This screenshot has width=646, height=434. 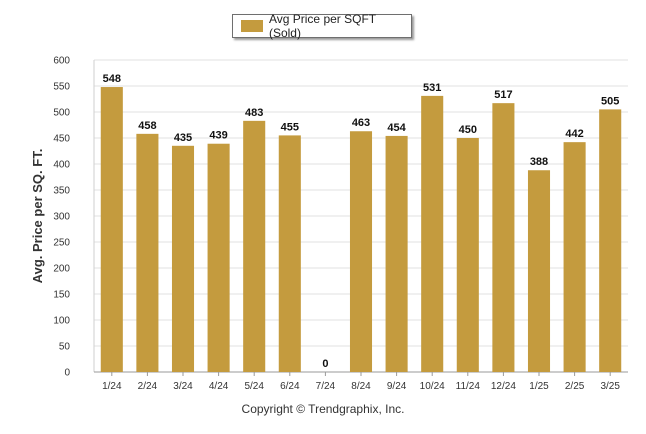 What do you see at coordinates (61, 139) in the screenshot?
I see `y-tick-label: 450` at bounding box center [61, 139].